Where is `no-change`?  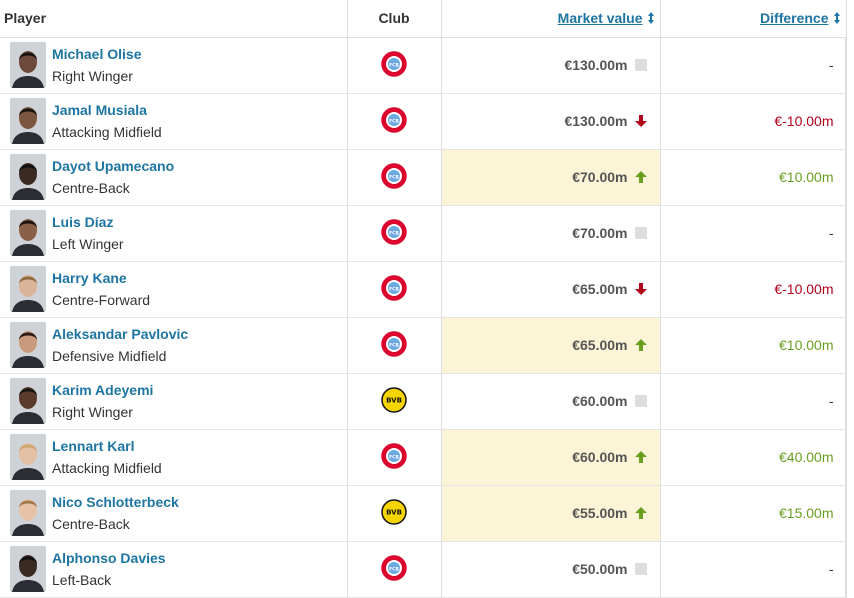 no-change is located at coordinates (640, 65).